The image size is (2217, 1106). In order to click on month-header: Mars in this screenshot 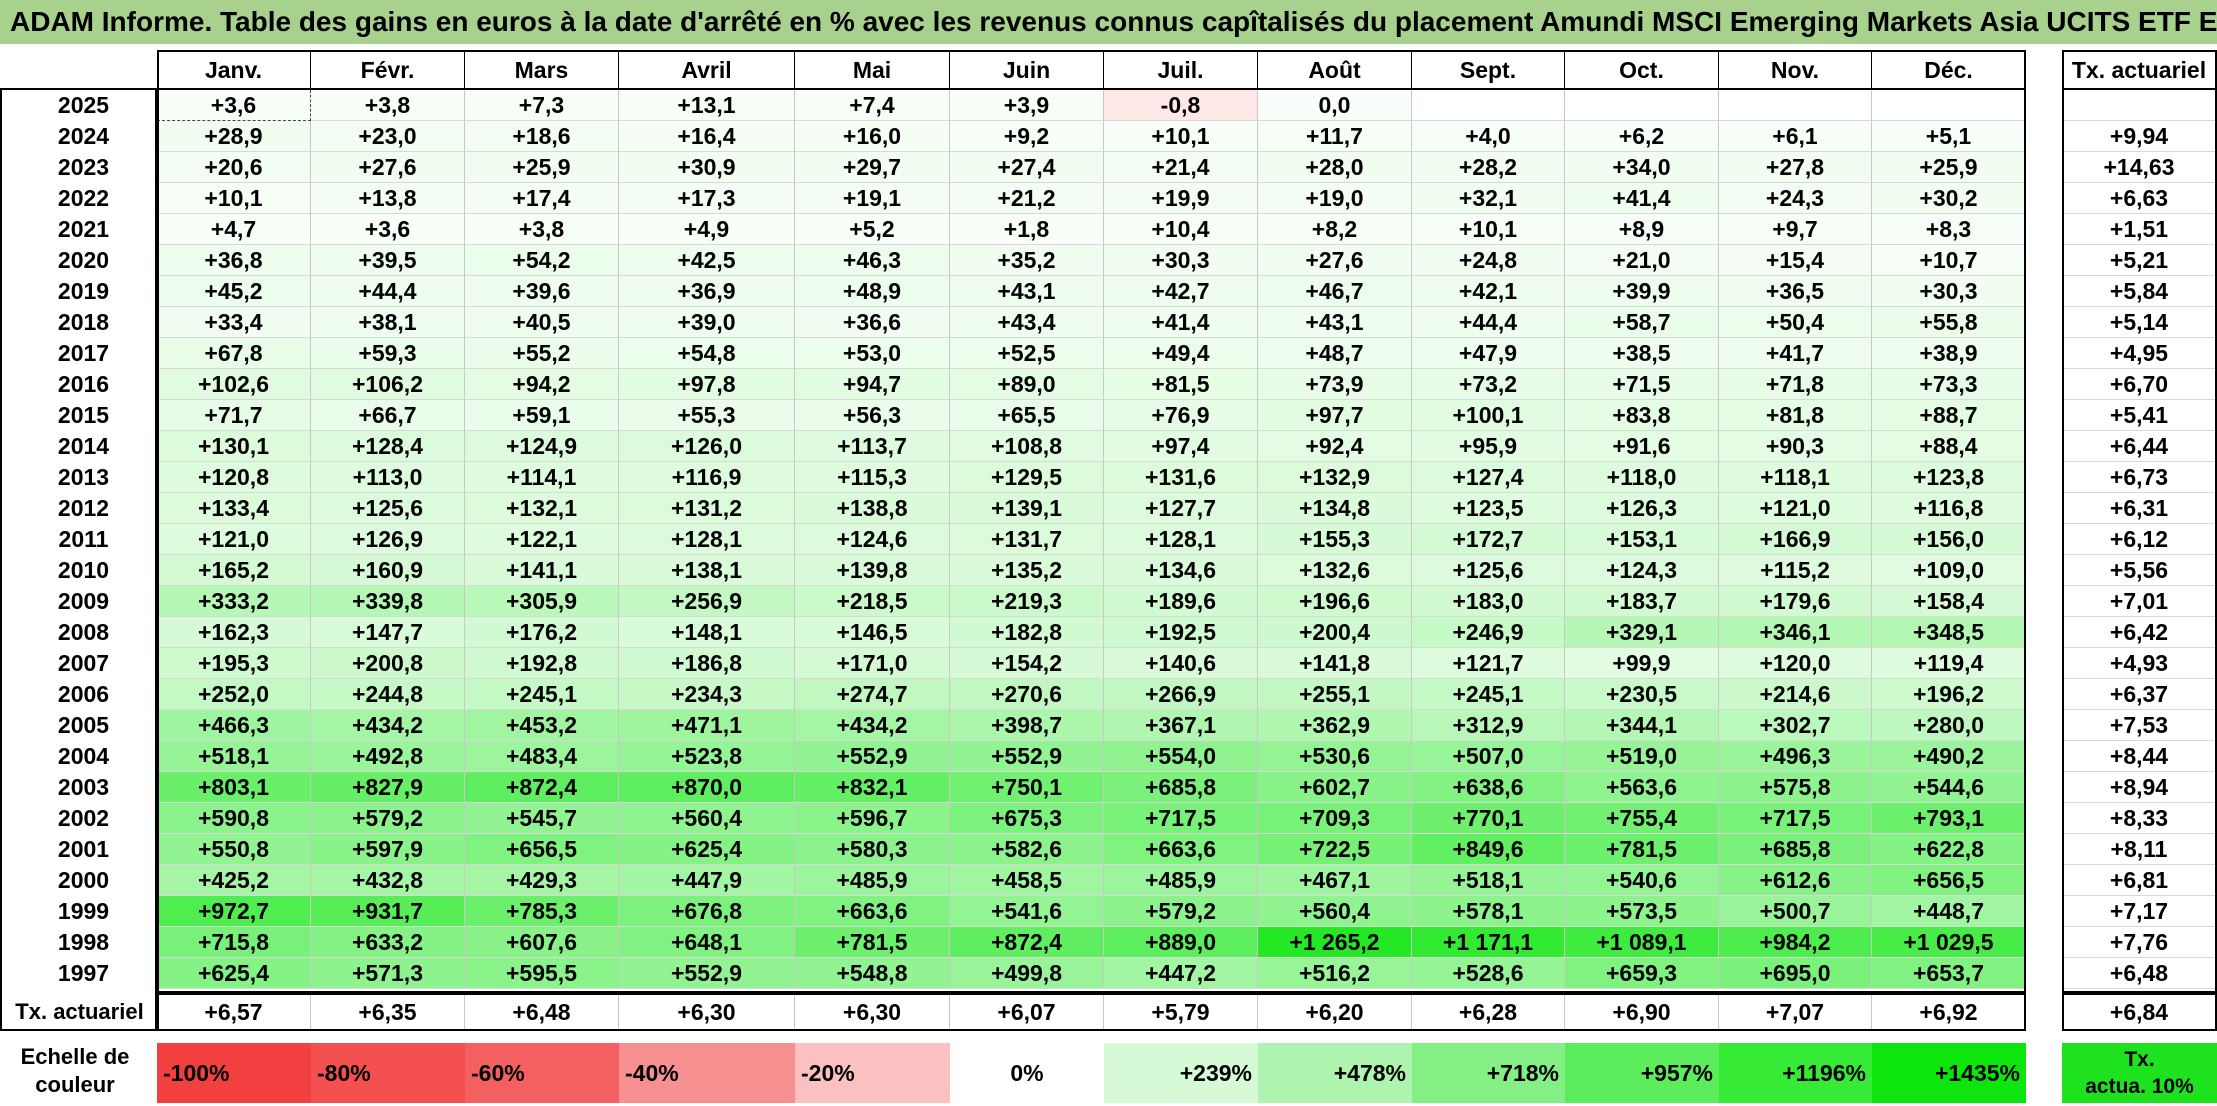, I will do `click(542, 70)`.